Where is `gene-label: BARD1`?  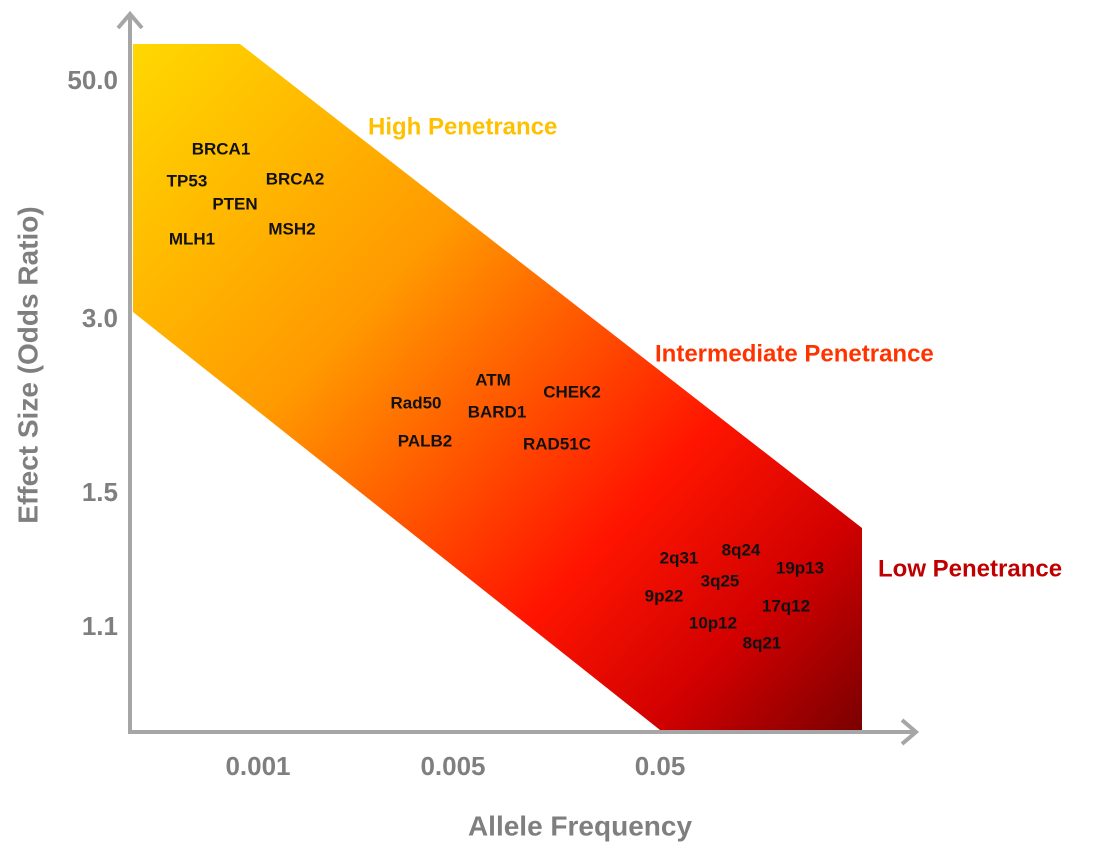
gene-label: BARD1 is located at coordinates (497, 411).